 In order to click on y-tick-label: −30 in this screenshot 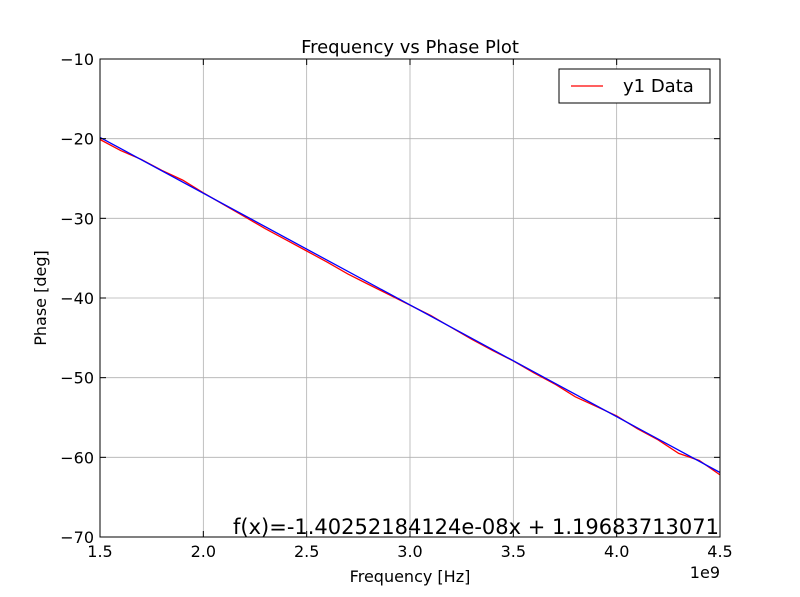, I will do `click(77, 218)`.